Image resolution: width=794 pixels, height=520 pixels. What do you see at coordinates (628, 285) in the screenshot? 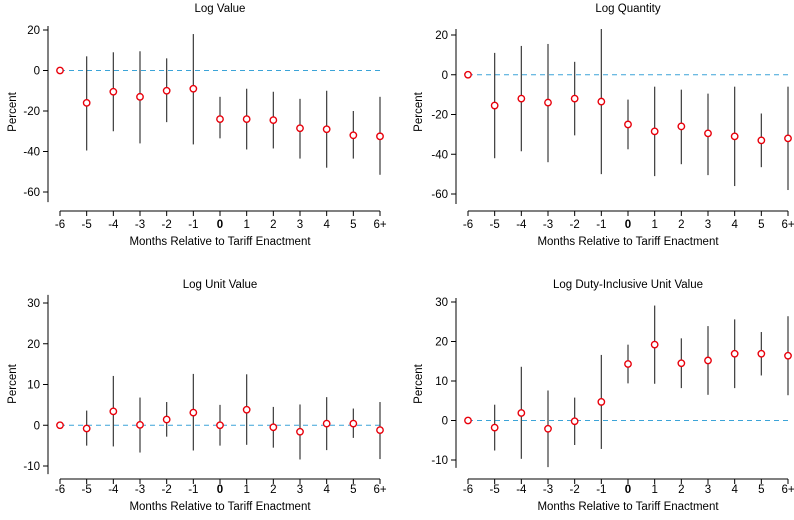
I see `panel-title: Log Duty-Inclusive Unit Value` at bounding box center [628, 285].